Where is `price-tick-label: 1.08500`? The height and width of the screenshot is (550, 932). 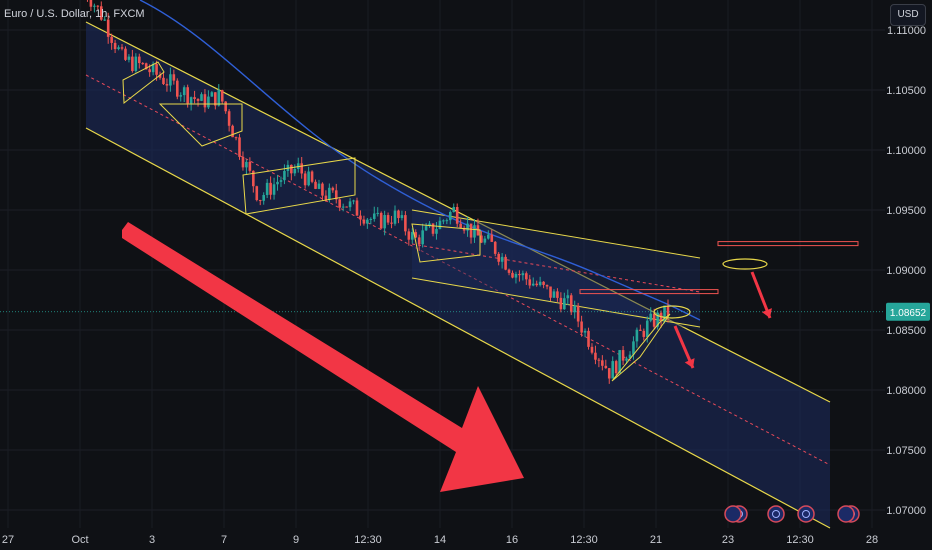
price-tick-label: 1.08500 is located at coordinates (906, 331).